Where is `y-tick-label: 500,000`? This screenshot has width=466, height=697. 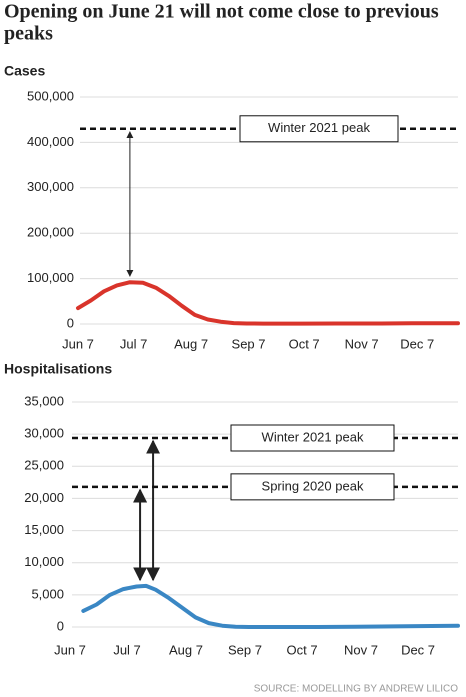
y-tick-label: 500,000 is located at coordinates (50, 95).